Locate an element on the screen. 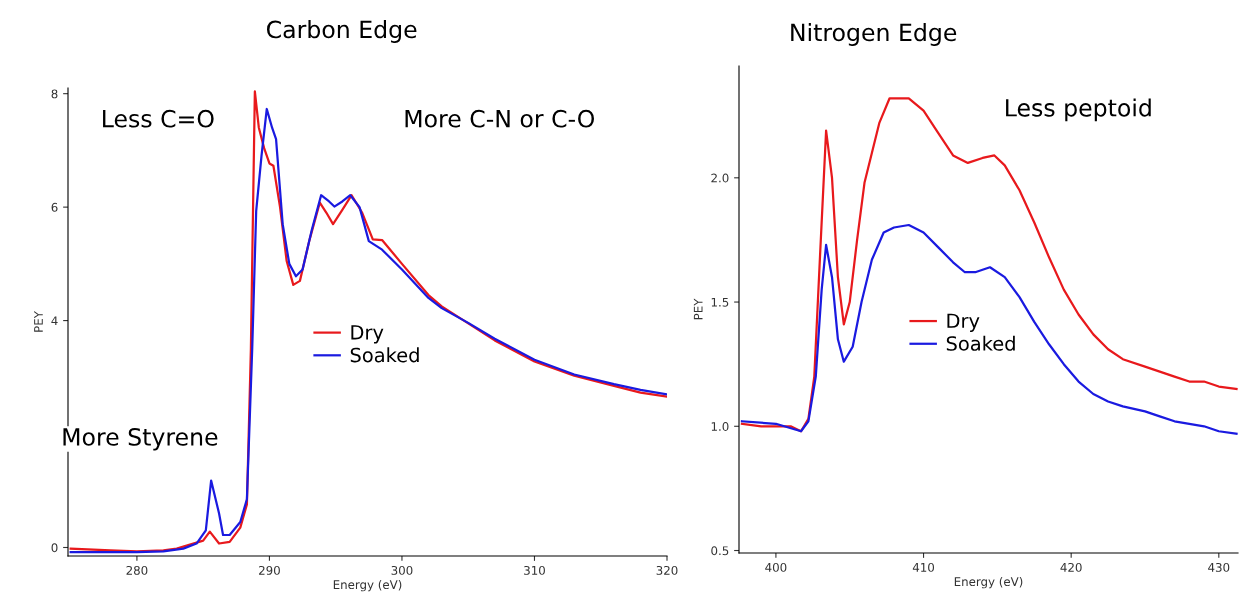 The width and height of the screenshot is (1243, 602). y-tick-label: 8 is located at coordinates (54, 94).